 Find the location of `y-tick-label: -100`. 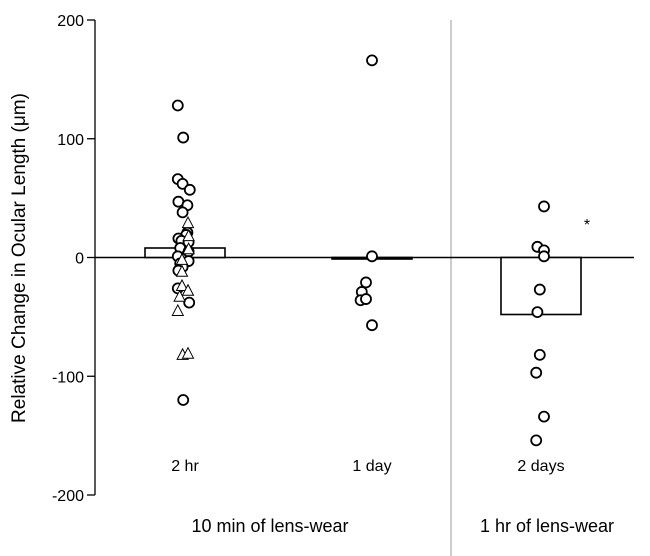

y-tick-label: -100 is located at coordinates (68, 377).